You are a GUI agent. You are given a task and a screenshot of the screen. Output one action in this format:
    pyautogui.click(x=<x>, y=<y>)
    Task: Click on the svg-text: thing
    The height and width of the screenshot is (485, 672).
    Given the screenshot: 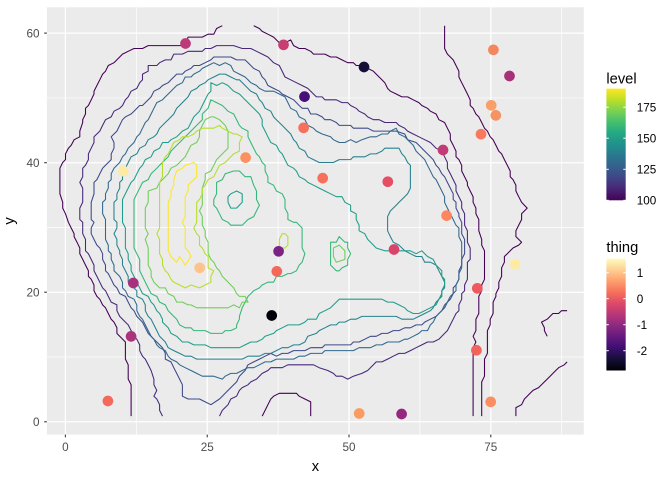 What is the action you would take?
    pyautogui.click(x=622, y=248)
    